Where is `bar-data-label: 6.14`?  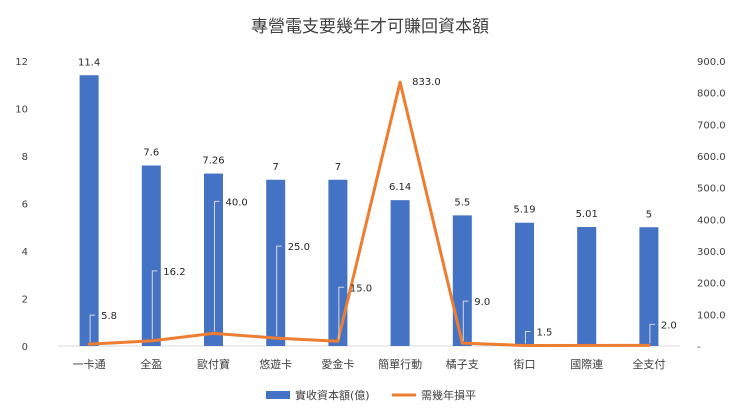
bar-data-label: 6.14 is located at coordinates (400, 187).